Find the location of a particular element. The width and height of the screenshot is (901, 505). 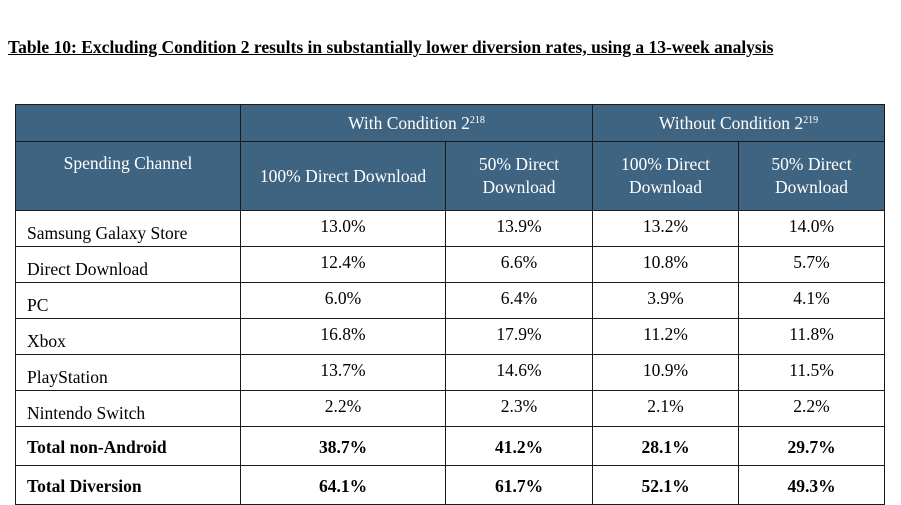

table-cell: 13.7% is located at coordinates (343, 372).